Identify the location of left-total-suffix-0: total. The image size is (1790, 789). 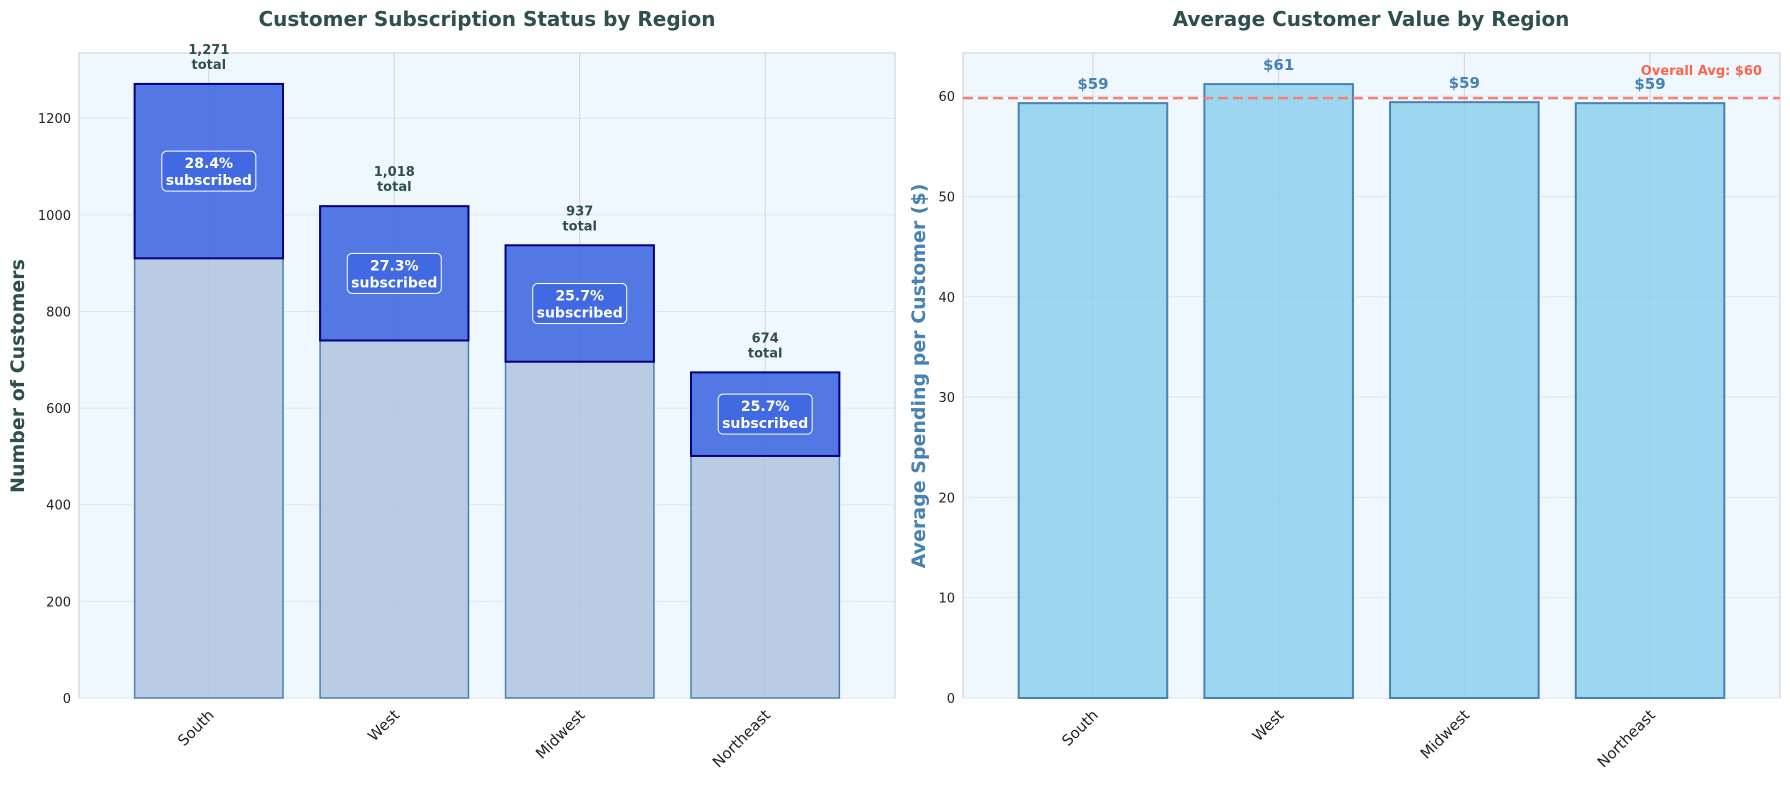
(209, 65).